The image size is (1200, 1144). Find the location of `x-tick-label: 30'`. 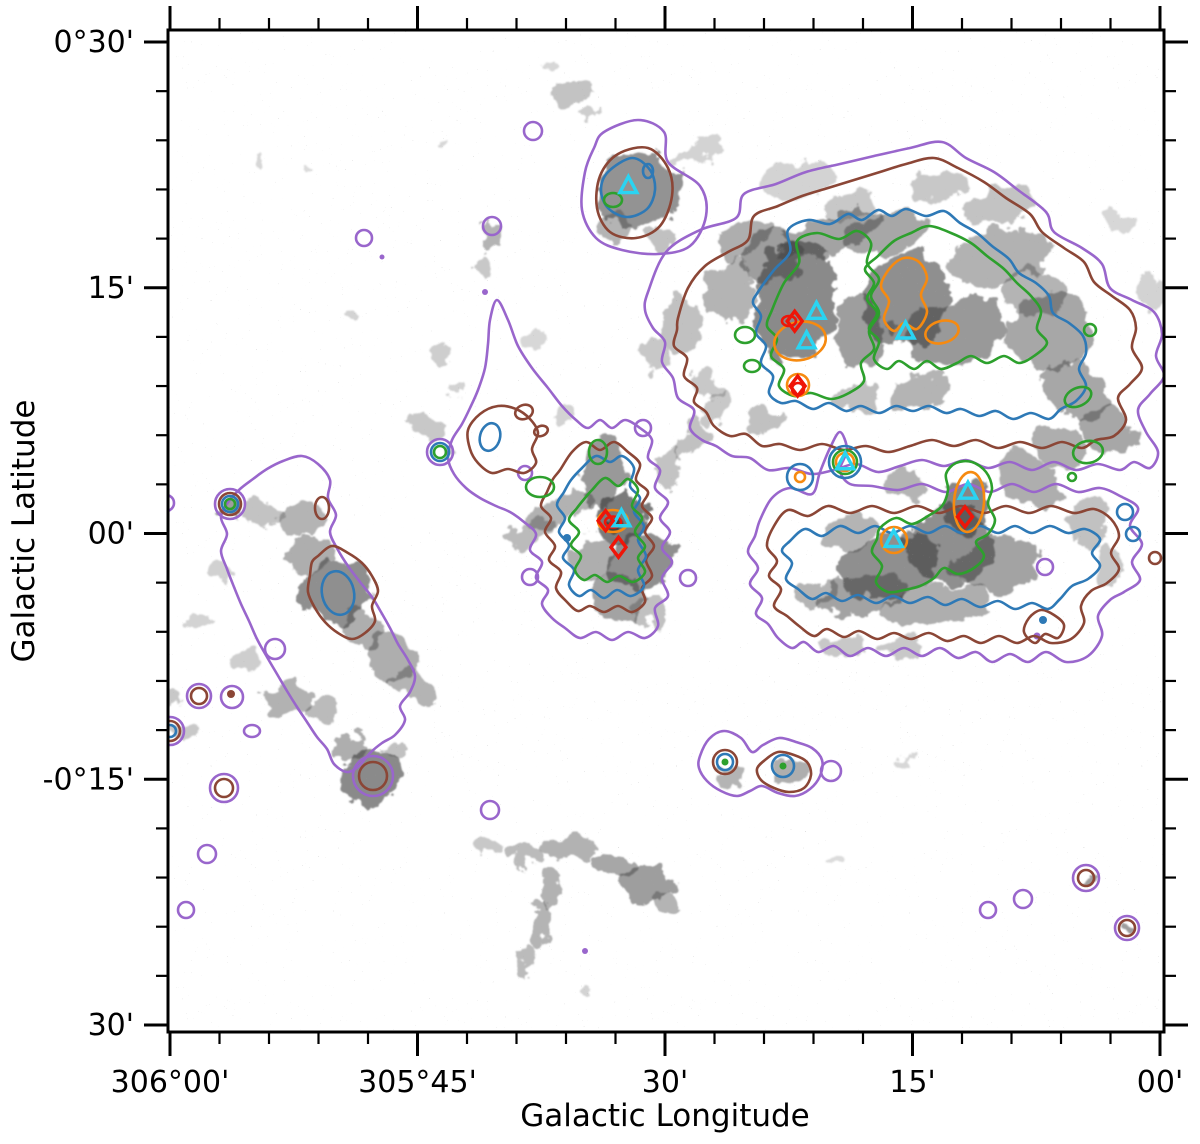

x-tick-label: 30' is located at coordinates (665, 1082).